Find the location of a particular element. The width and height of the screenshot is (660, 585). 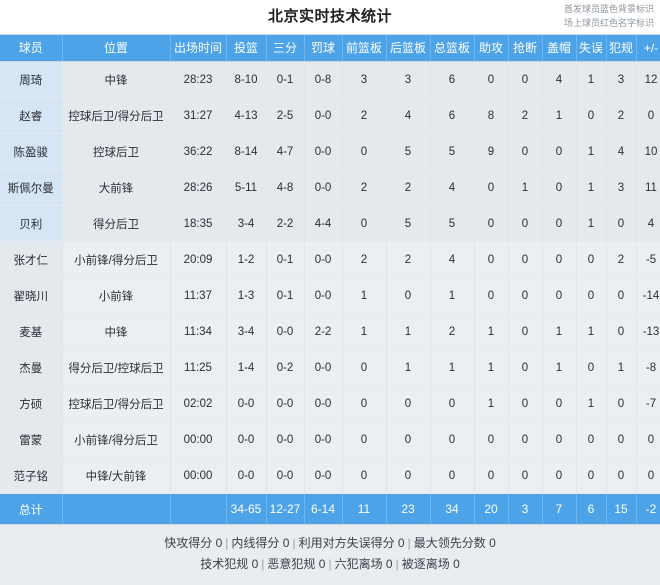

column-header-pf: 犯规 is located at coordinates (621, 48).